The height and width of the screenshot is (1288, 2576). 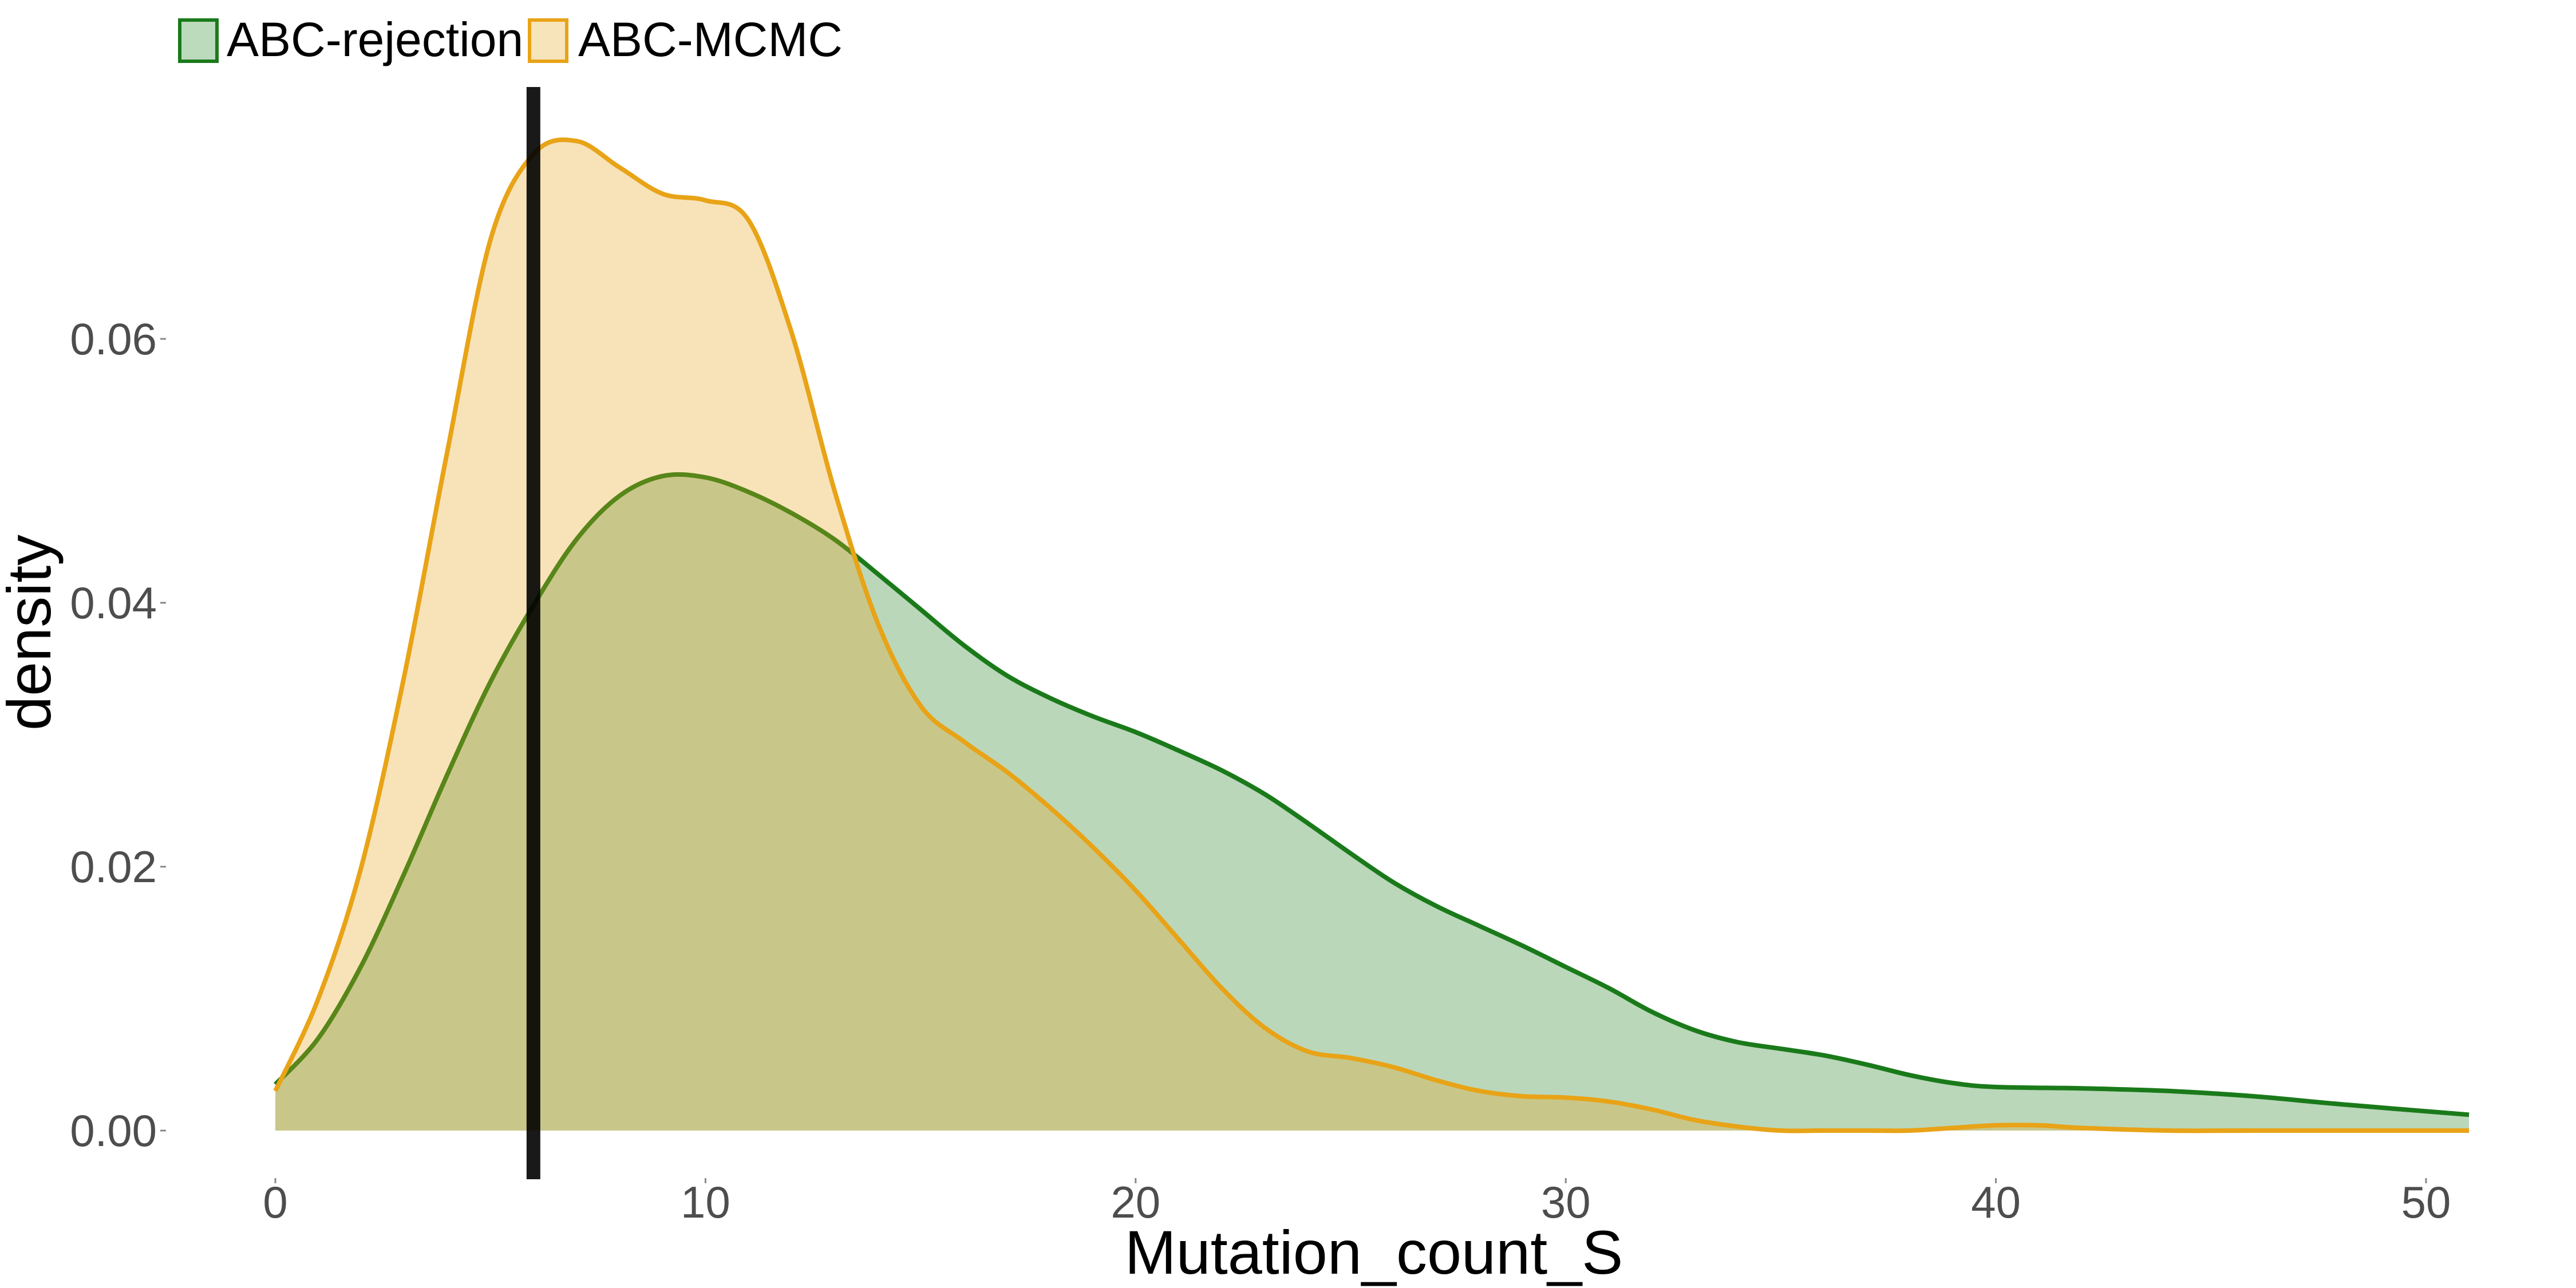 What do you see at coordinates (113, 339) in the screenshot?
I see `y-tick-label: 0.06` at bounding box center [113, 339].